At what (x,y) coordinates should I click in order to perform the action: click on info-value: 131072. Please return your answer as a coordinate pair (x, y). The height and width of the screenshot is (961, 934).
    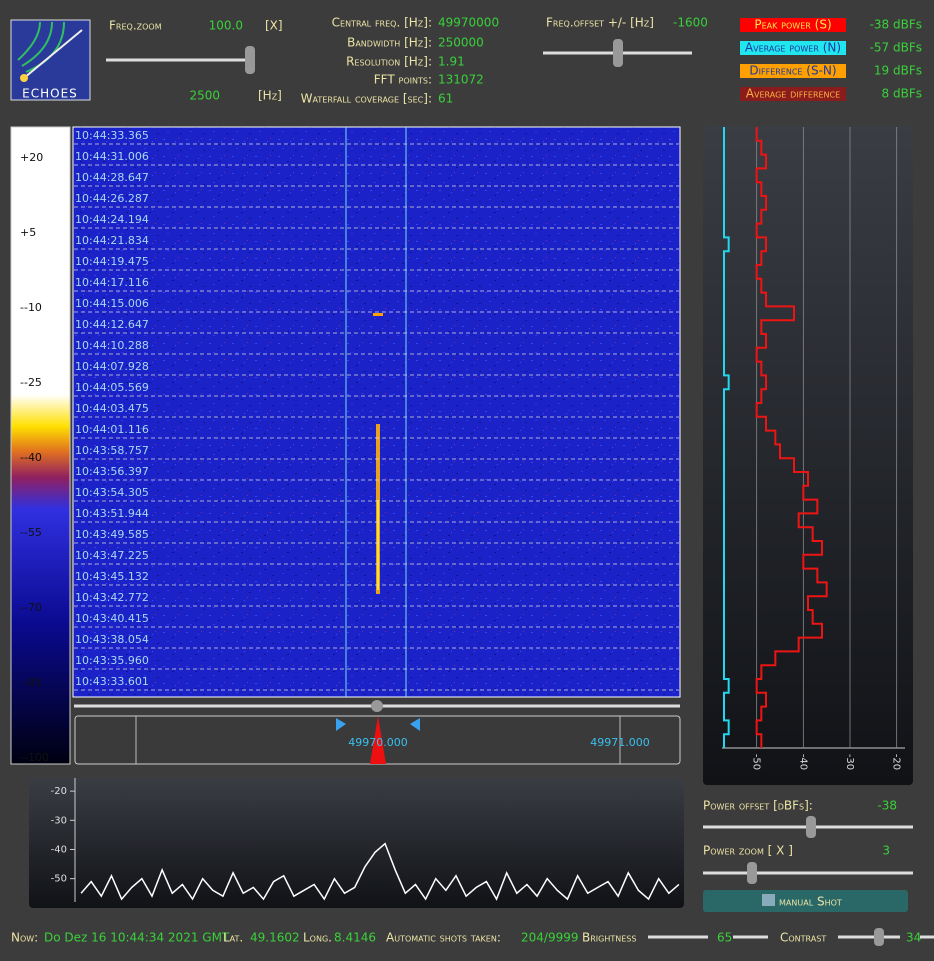
    Looking at the image, I should click on (461, 80).